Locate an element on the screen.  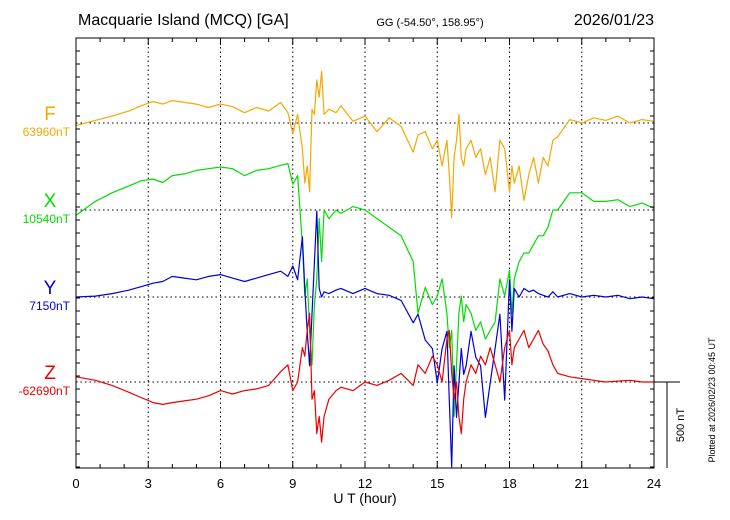
component-label-x: X is located at coordinates (50, 201).